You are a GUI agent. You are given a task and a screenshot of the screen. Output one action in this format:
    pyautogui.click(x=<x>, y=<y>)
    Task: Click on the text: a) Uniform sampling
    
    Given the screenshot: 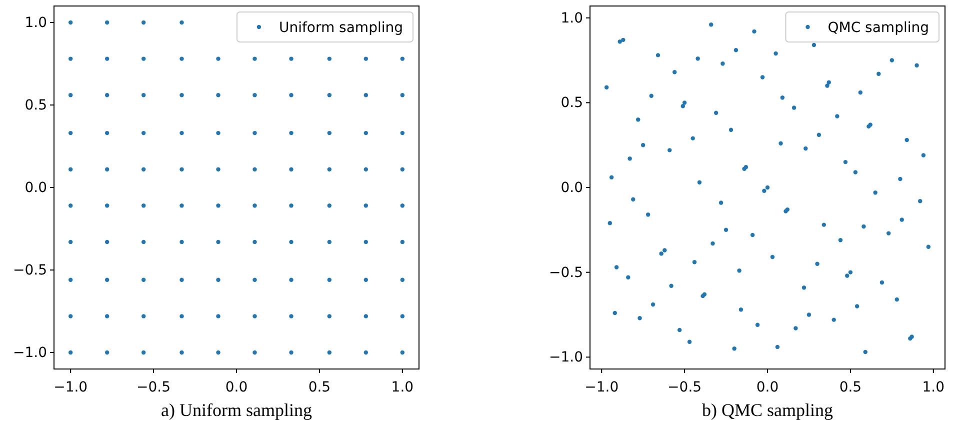 What is the action you would take?
    pyautogui.click(x=236, y=410)
    